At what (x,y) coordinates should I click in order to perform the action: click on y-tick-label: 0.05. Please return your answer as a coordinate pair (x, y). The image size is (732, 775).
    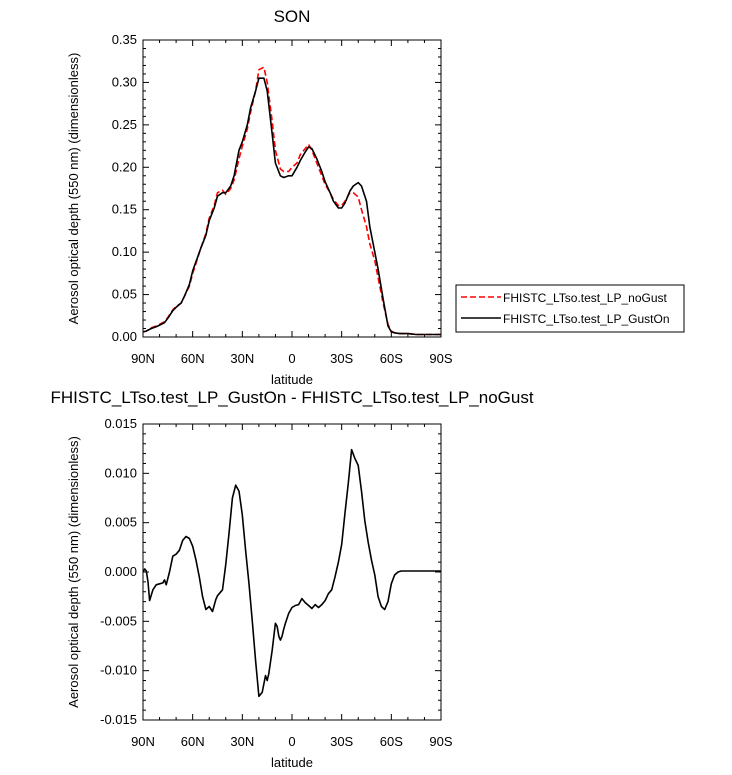
    Looking at the image, I should click on (124, 294).